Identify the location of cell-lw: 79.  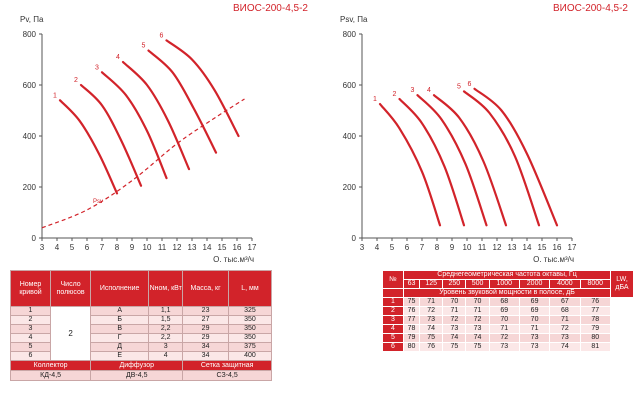
(595, 329).